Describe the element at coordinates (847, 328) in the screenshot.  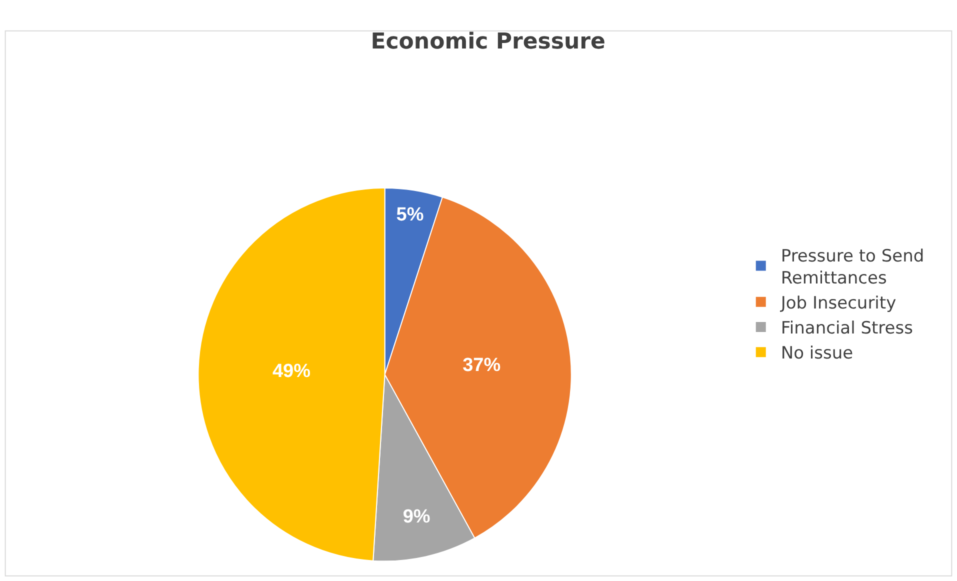
I see `legend-label: Financial Stress` at that location.